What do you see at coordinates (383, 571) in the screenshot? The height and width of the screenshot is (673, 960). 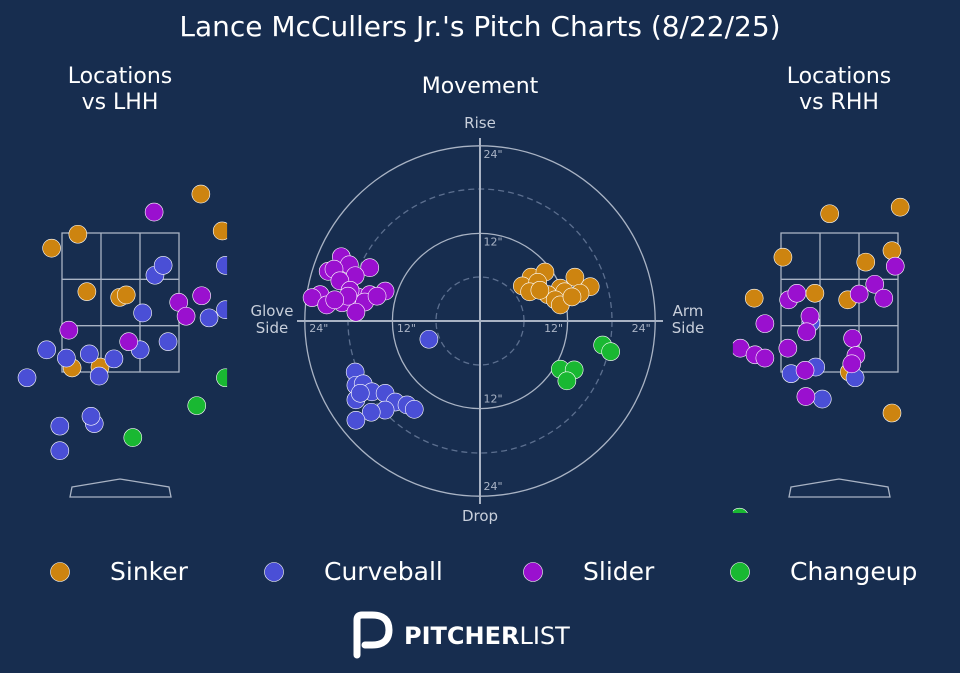 I see `legend-label: Curveball` at bounding box center [383, 571].